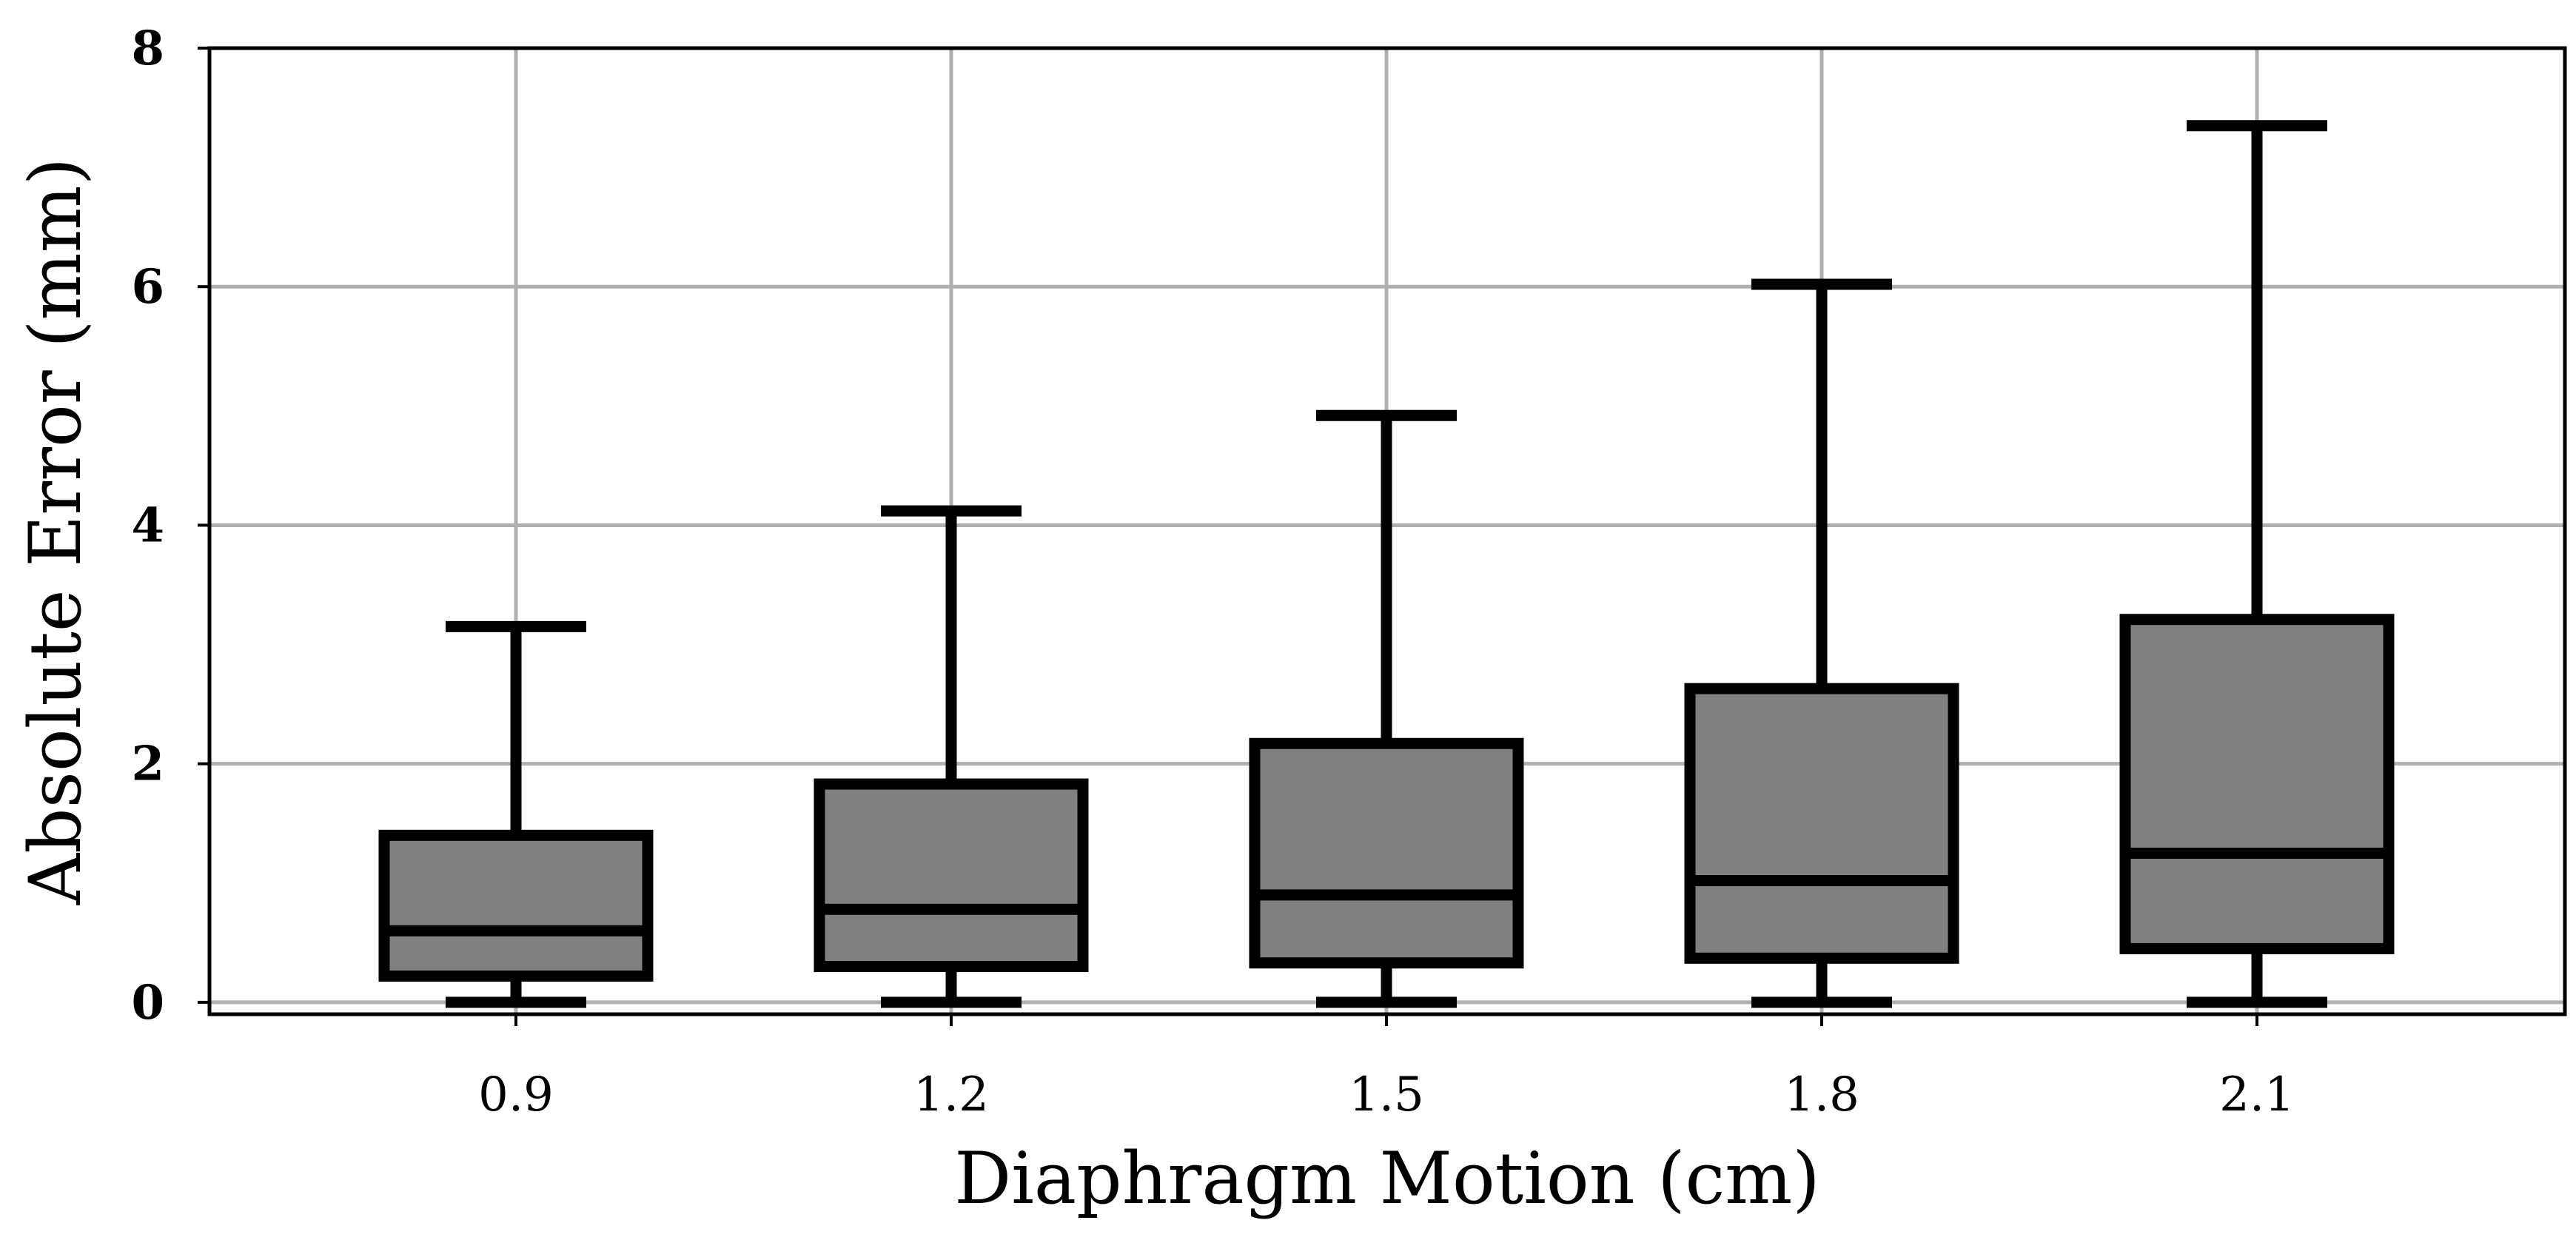 The width and height of the screenshot is (2576, 1243). Describe the element at coordinates (1387, 1178) in the screenshot. I see `x-axis-title: Diaphragm Motion (cm)` at that location.